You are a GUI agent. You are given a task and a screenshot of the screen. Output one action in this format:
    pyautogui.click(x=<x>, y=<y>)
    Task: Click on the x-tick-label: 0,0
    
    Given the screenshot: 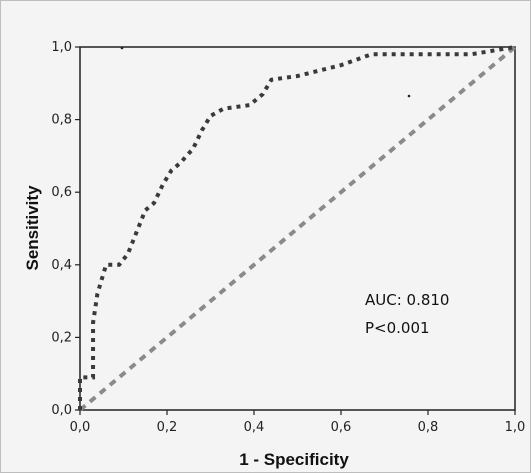 What is the action you would take?
    pyautogui.click(x=80, y=427)
    